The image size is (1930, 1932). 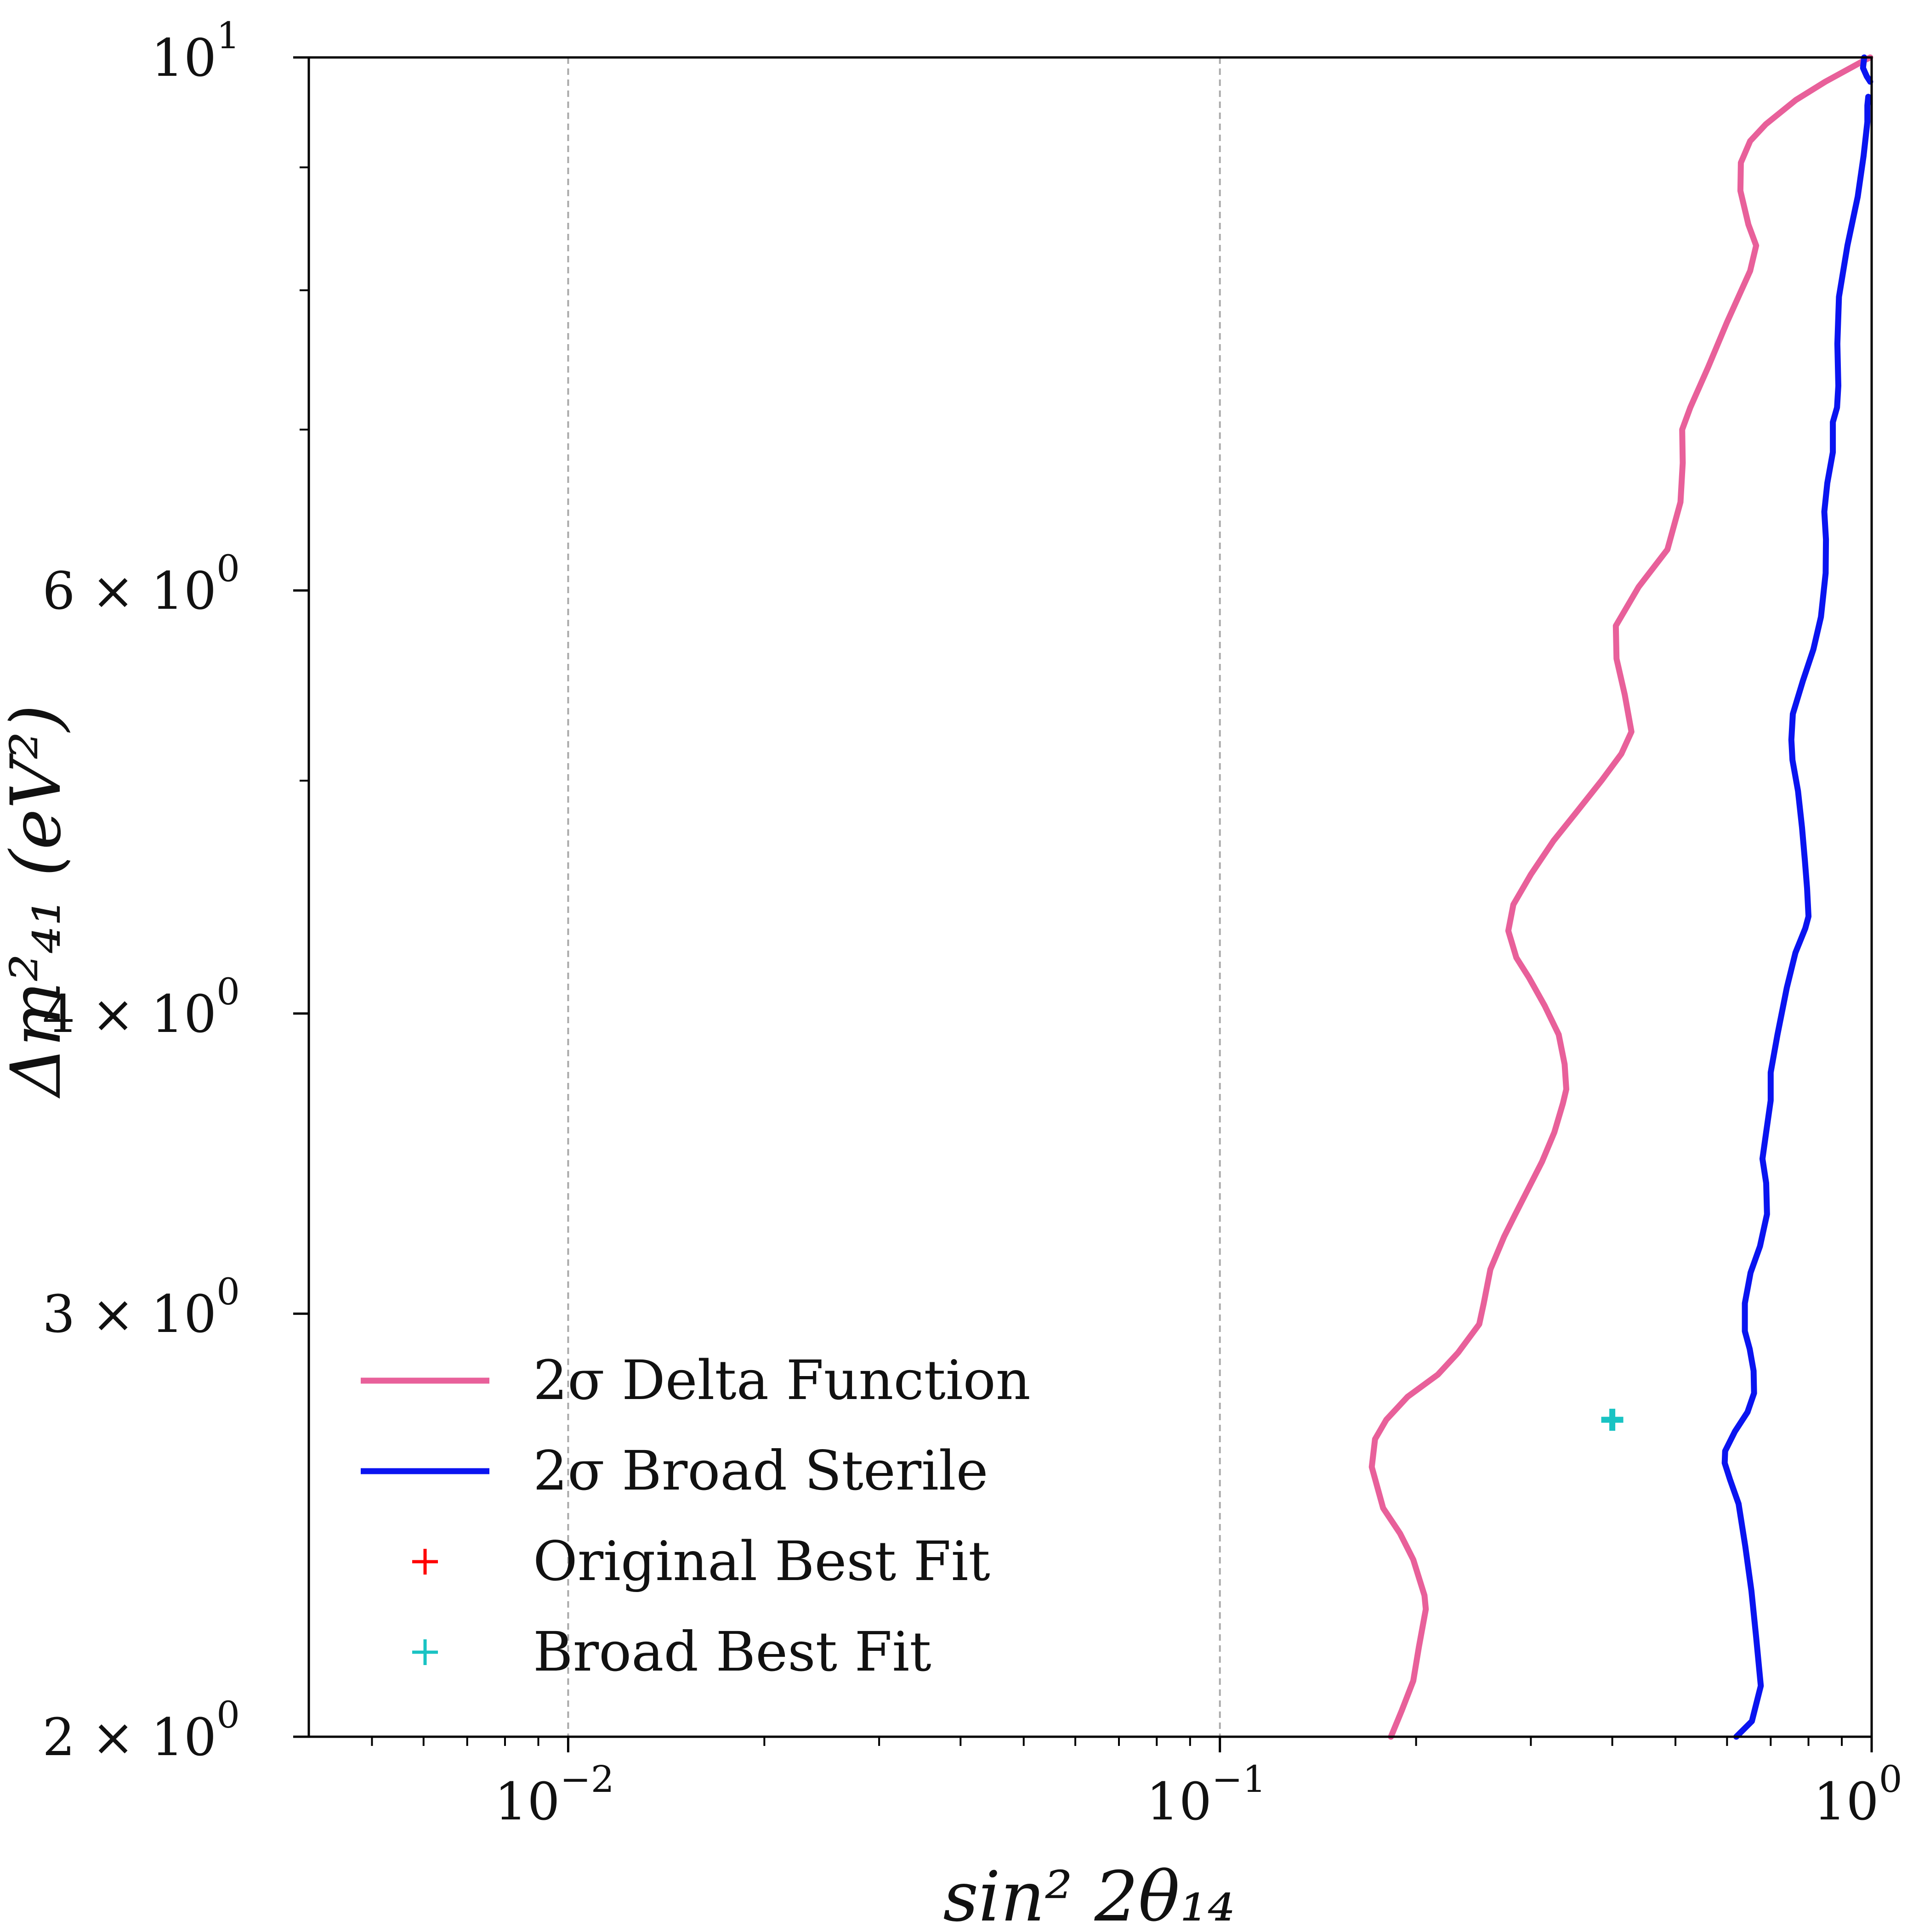 I want to click on x-tick-label-exponent: −1, so click(x=1239, y=1779).